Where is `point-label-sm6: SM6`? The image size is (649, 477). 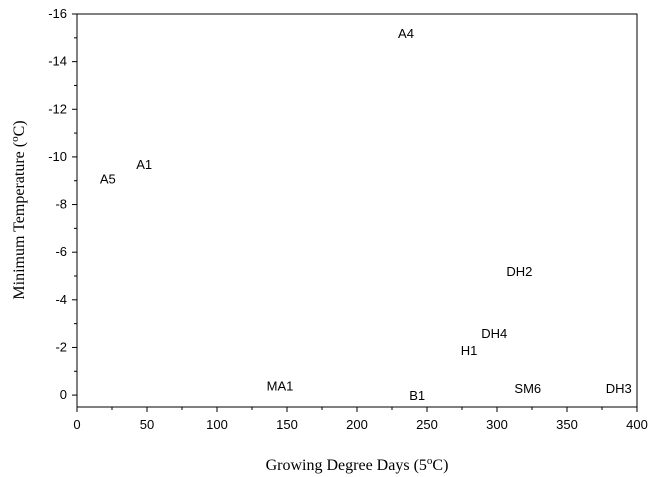
point-label-sm6: SM6 is located at coordinates (527, 388).